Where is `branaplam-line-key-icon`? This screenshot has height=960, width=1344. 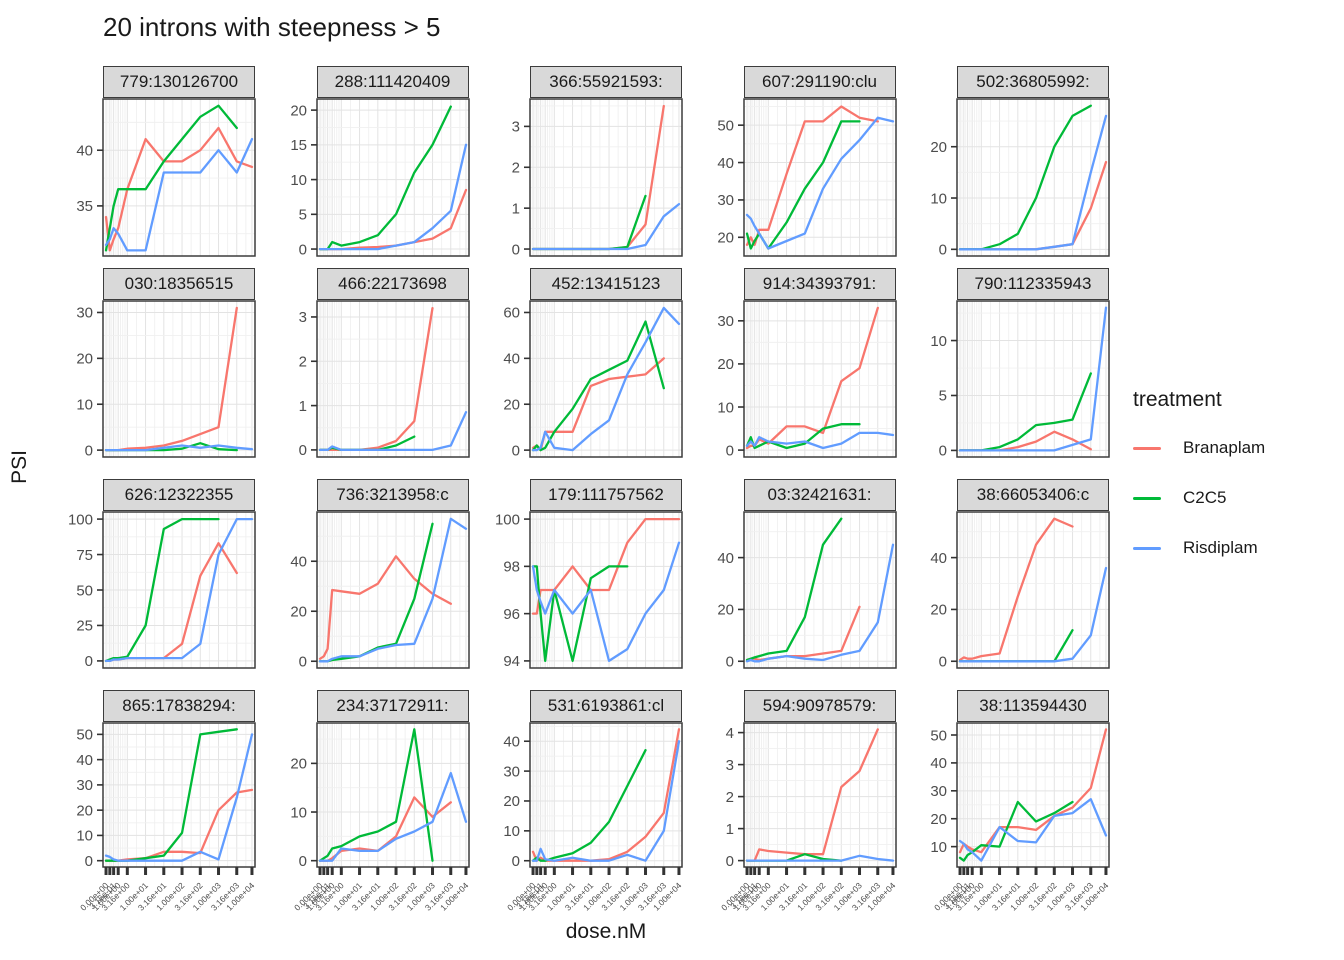
branaplam-line-key-icon is located at coordinates (1147, 448).